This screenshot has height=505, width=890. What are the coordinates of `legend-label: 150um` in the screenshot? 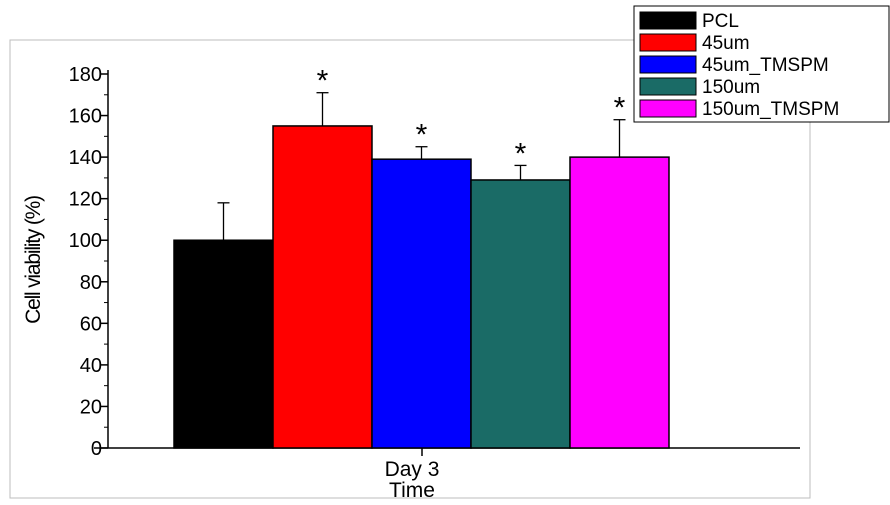 It's located at (731, 87).